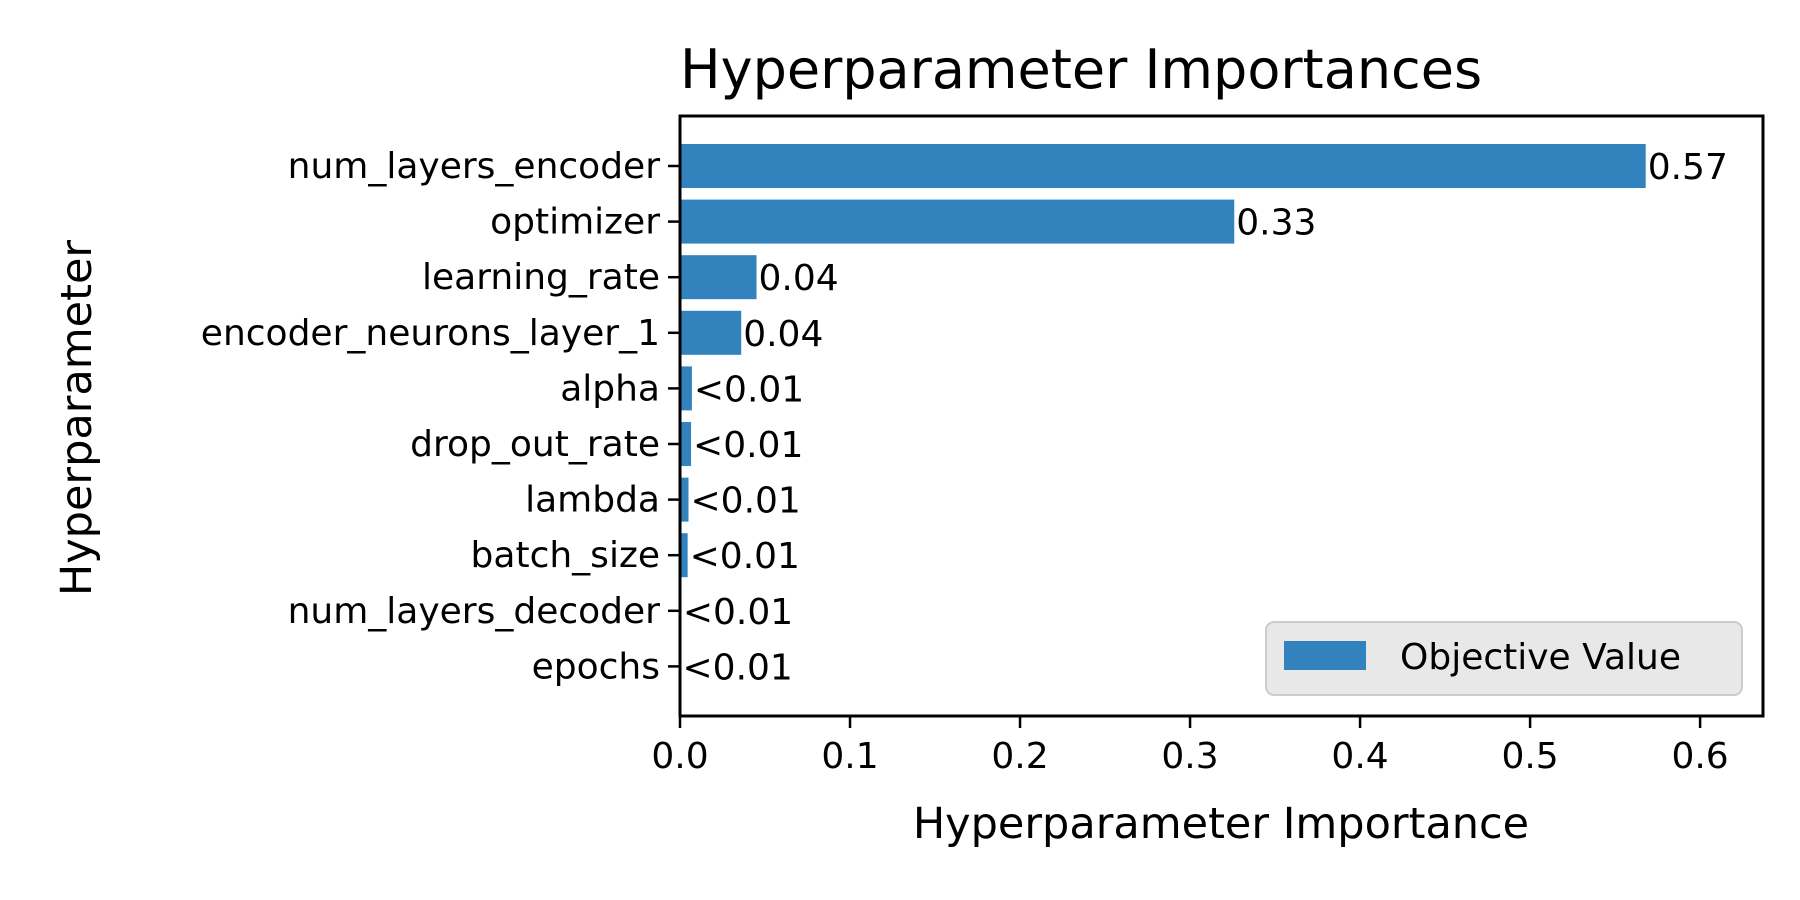 The image size is (1800, 900). I want to click on data-label: 0.33, so click(1276, 223).